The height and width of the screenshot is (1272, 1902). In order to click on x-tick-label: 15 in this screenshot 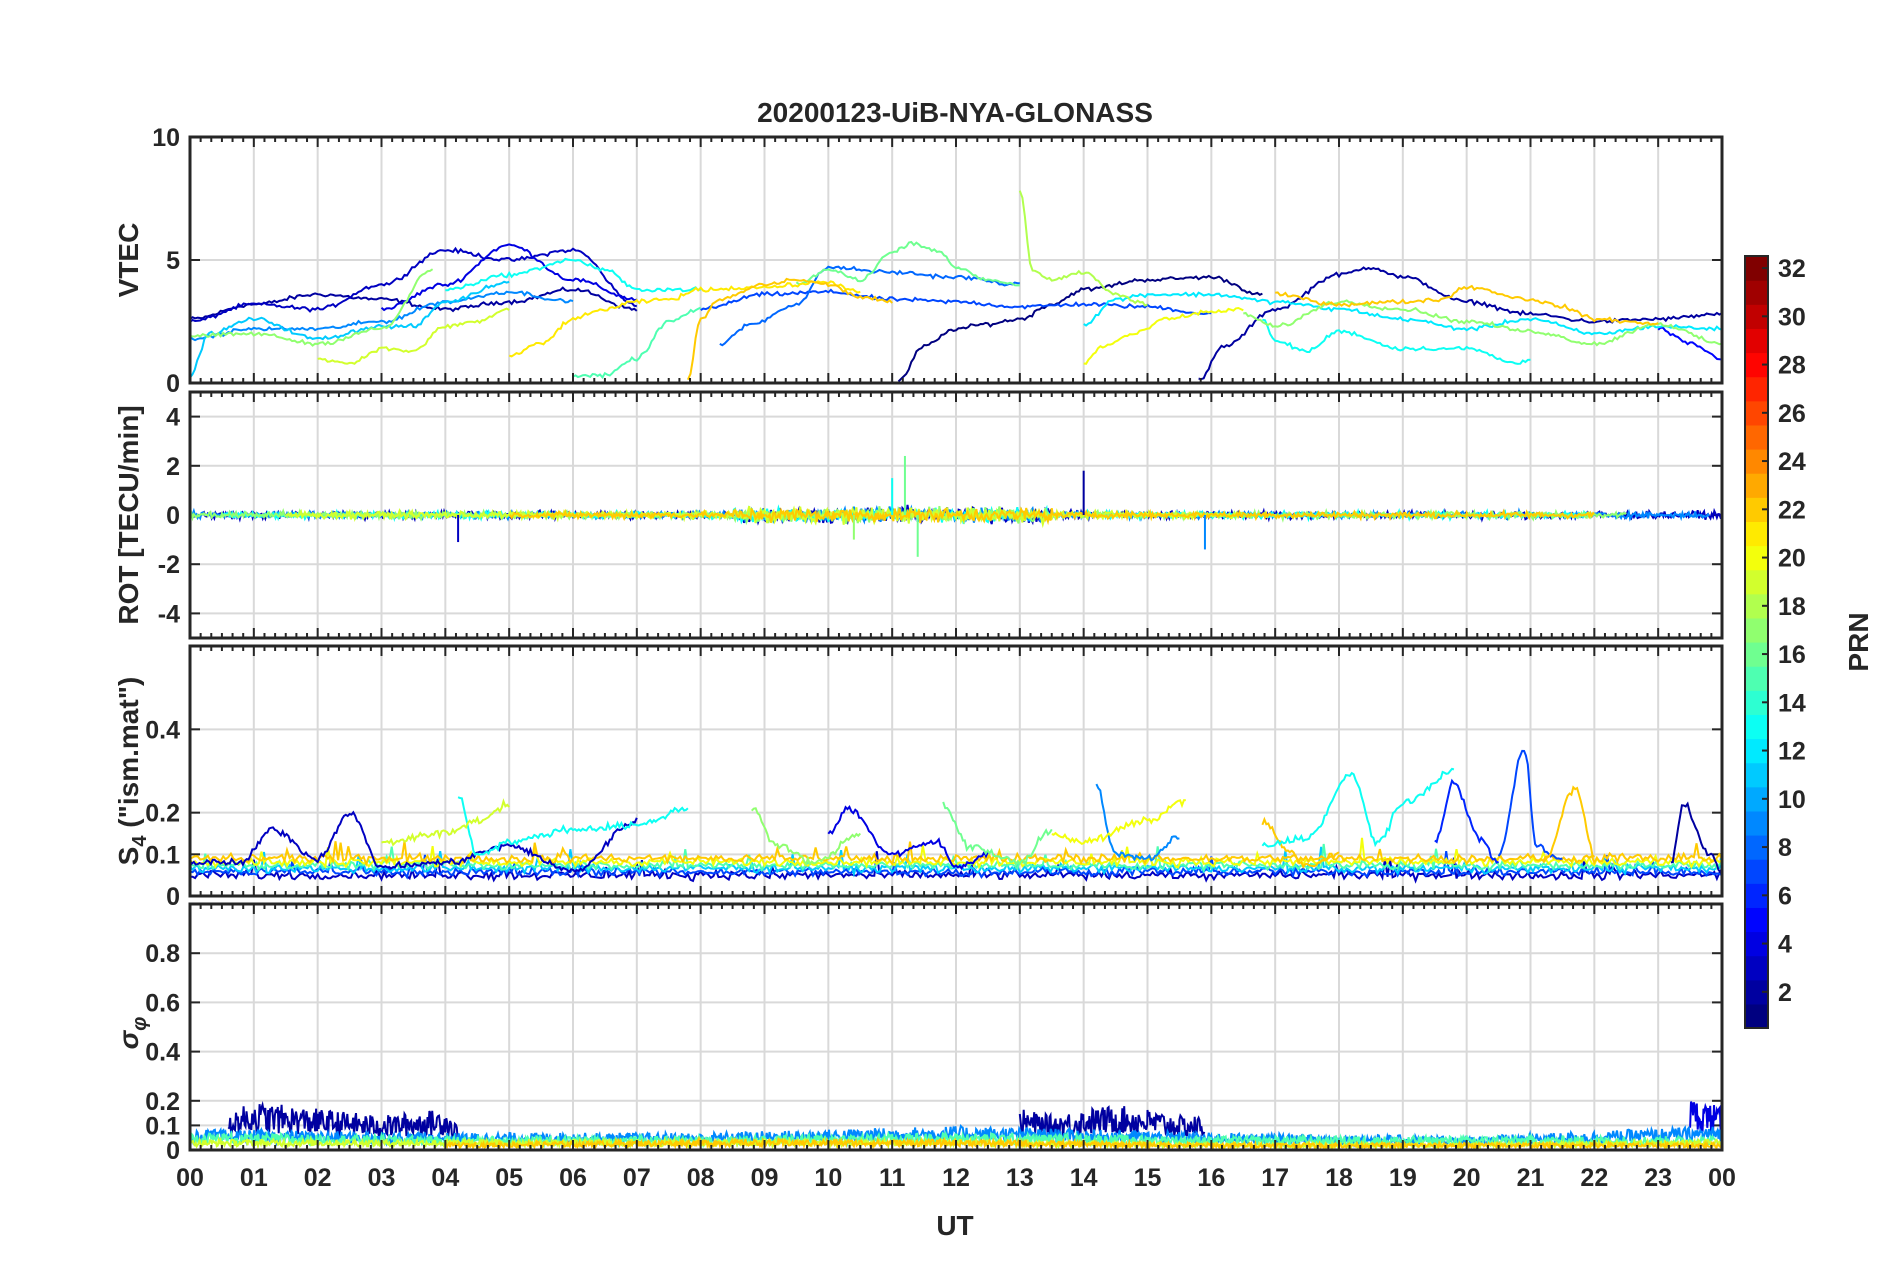, I will do `click(1148, 1178)`.